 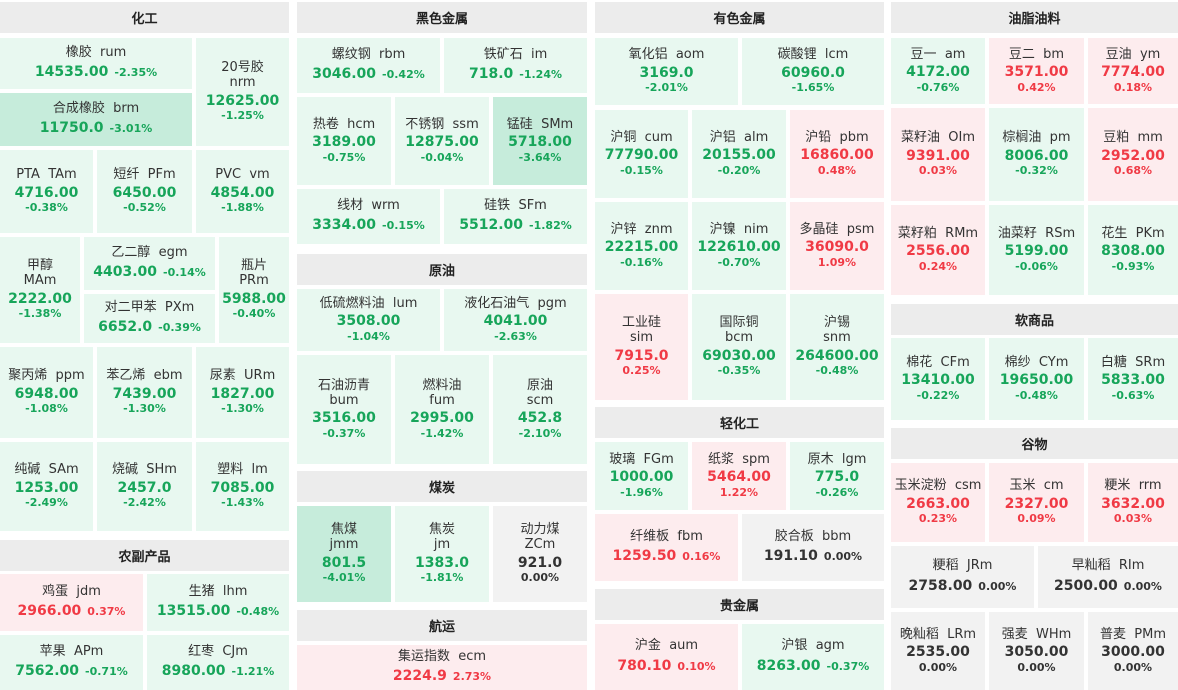 I want to click on contract-tile-apm: 苹果 APm 7562.00 -0.71%, so click(x=71, y=662).